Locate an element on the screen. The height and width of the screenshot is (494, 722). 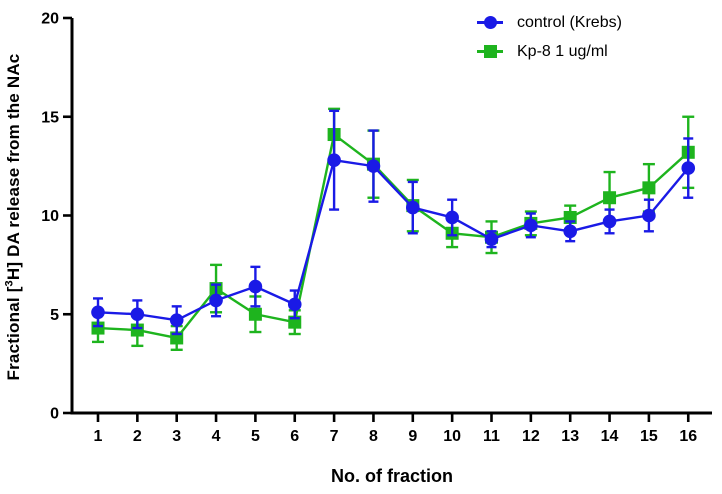
legend-item-control: control (Krebs) is located at coordinates (549, 22).